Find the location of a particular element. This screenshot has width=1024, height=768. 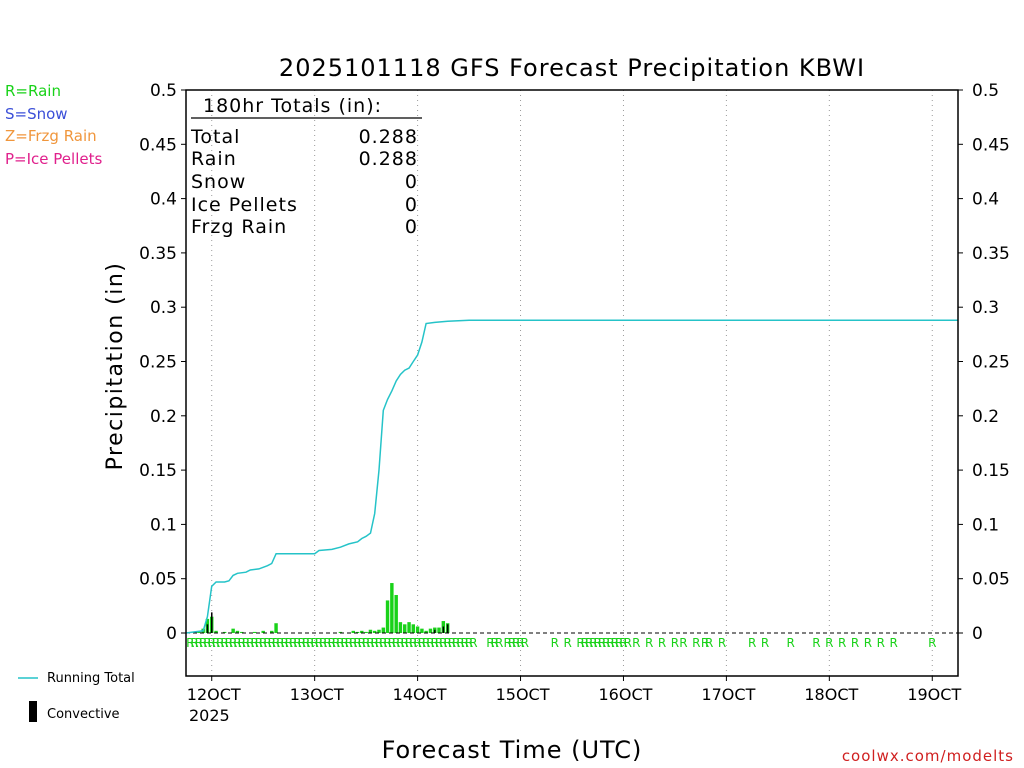

y-tick-label-right: 0.25 is located at coordinates (991, 363).